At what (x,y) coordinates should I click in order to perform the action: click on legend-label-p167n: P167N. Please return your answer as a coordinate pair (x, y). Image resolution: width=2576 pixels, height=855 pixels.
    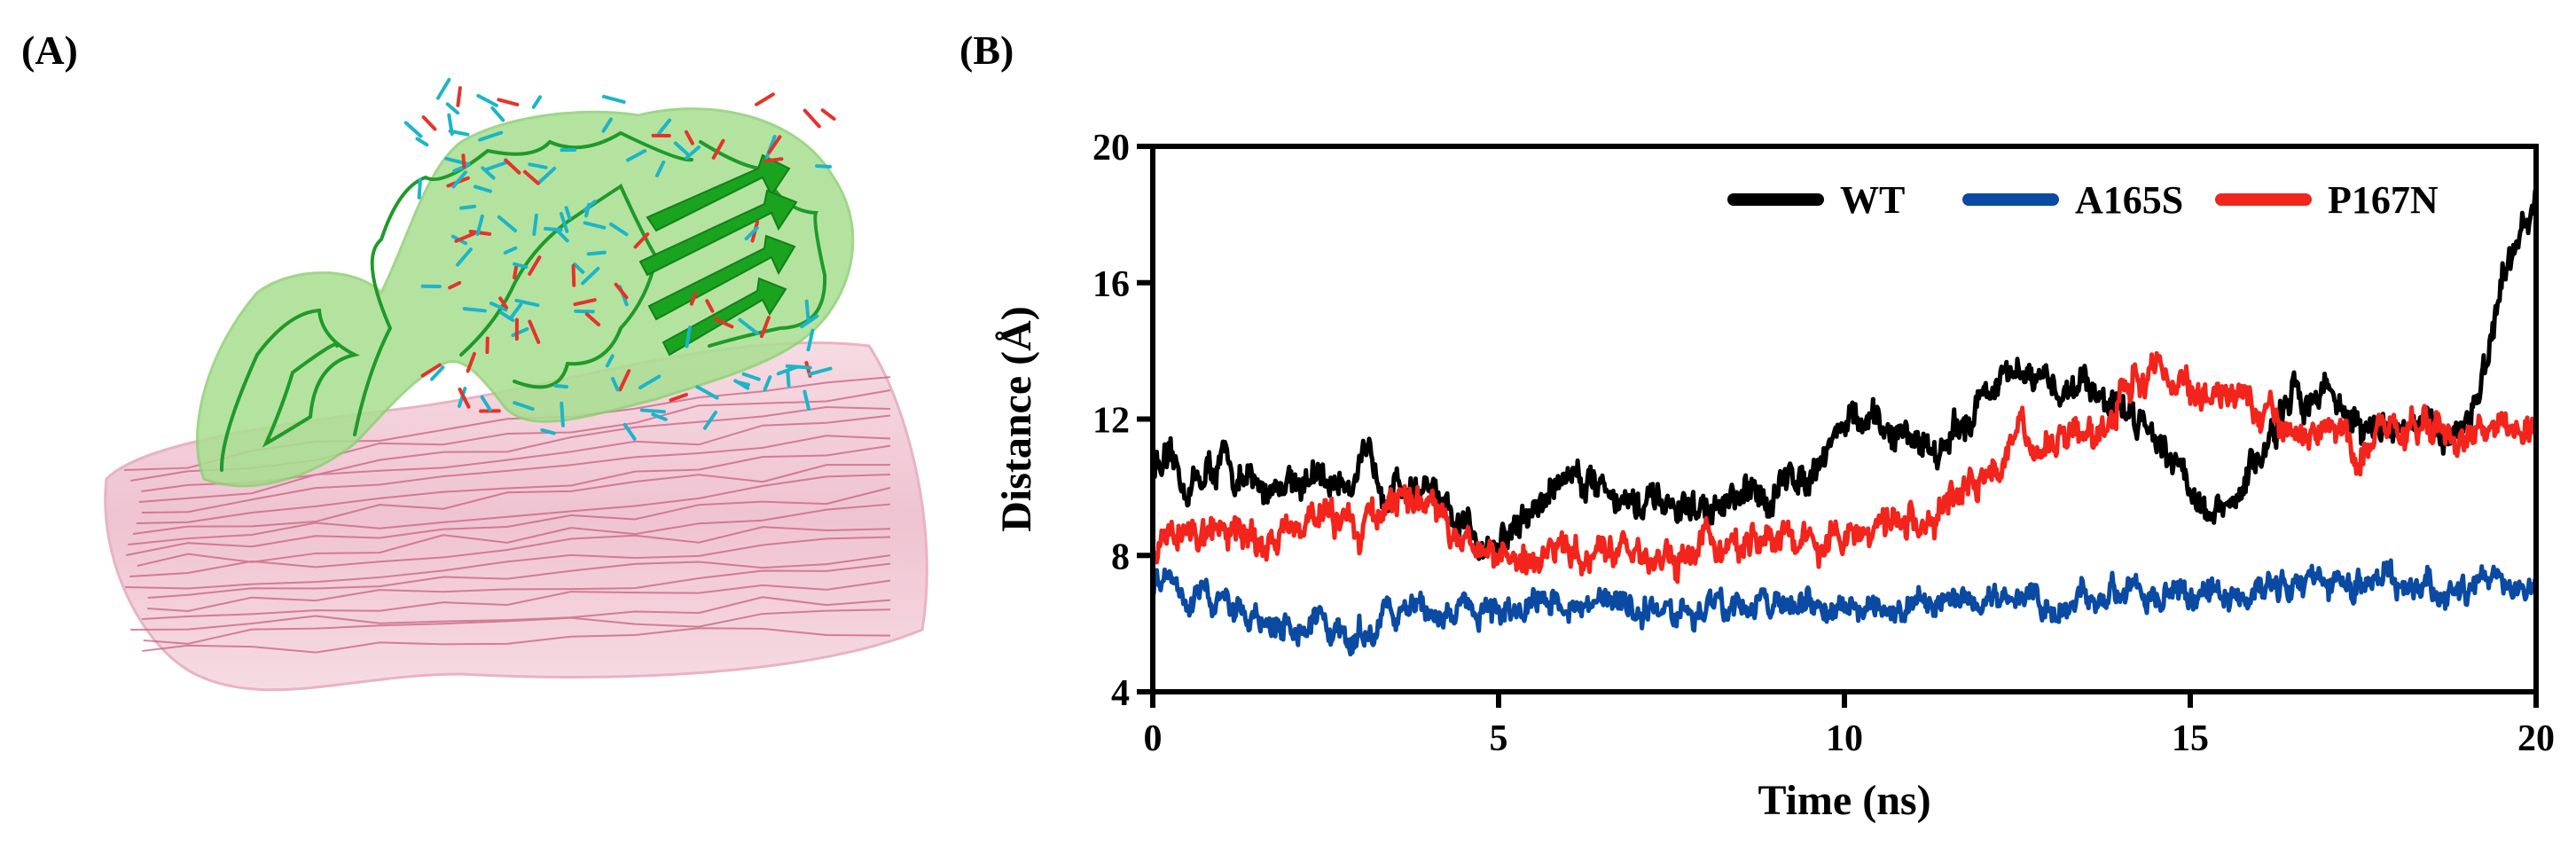
    Looking at the image, I should click on (2383, 200).